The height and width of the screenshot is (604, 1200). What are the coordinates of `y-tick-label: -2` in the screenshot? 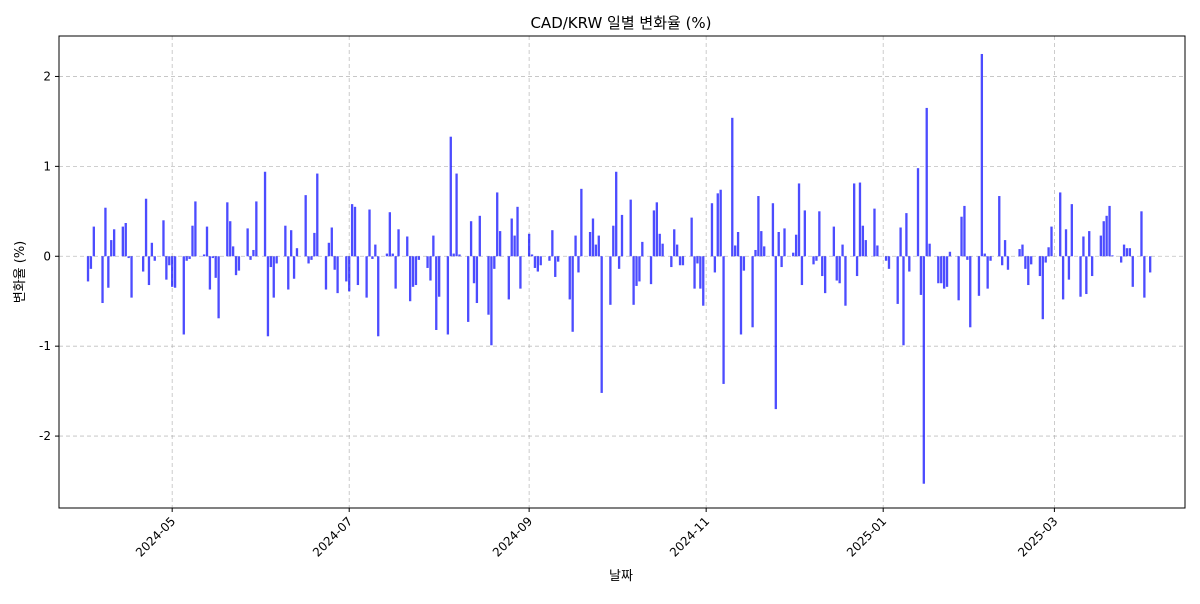 It's located at (45, 436).